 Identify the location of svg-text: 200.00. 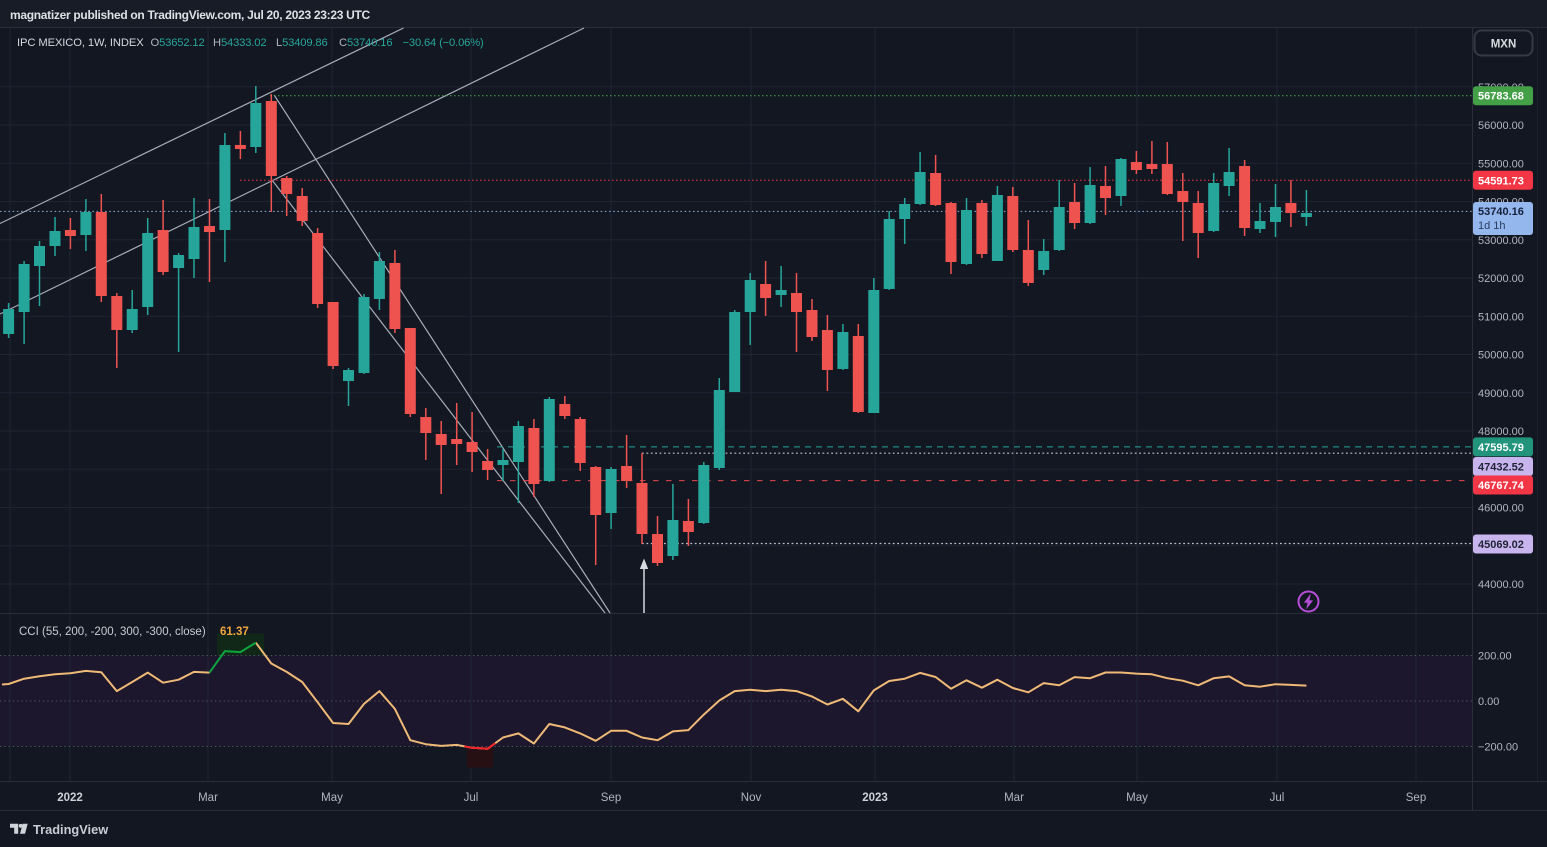
(1495, 657).